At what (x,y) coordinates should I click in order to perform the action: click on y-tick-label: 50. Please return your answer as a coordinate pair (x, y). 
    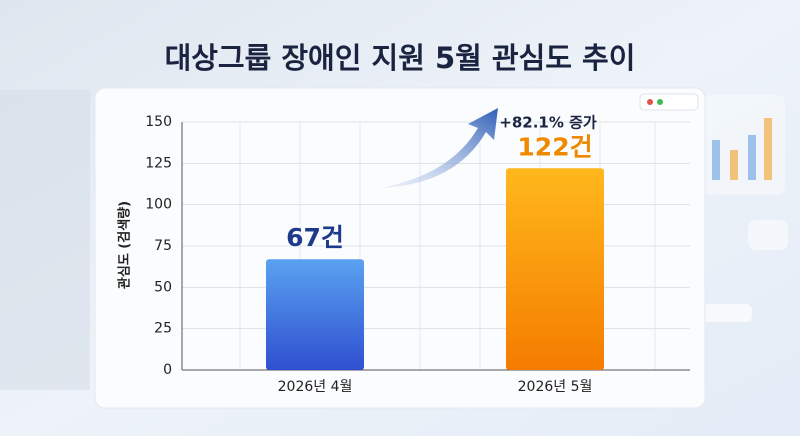
    Looking at the image, I should click on (163, 287).